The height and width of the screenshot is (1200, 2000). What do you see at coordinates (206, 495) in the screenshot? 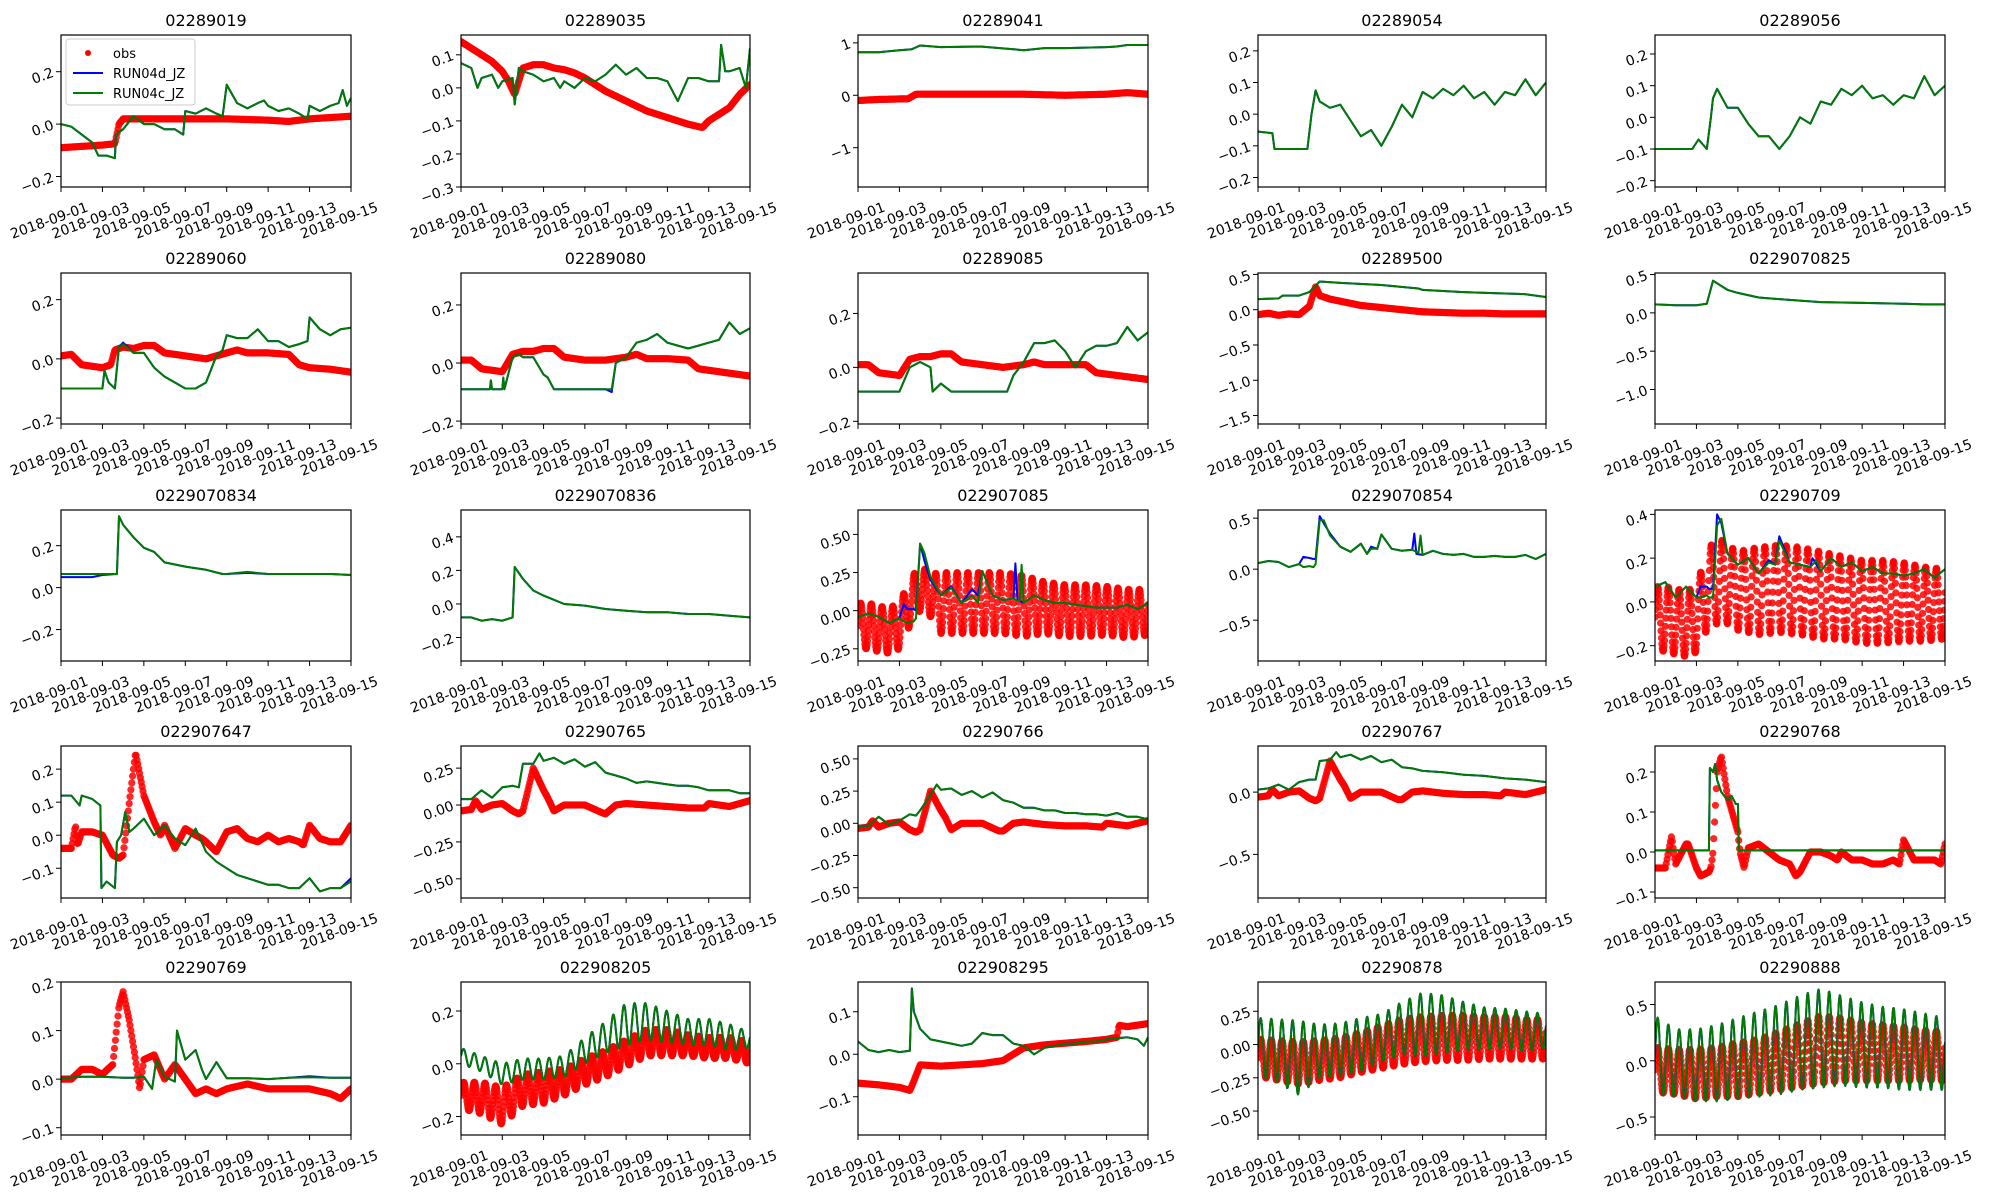
I see `subplot-title: 0229070834` at bounding box center [206, 495].